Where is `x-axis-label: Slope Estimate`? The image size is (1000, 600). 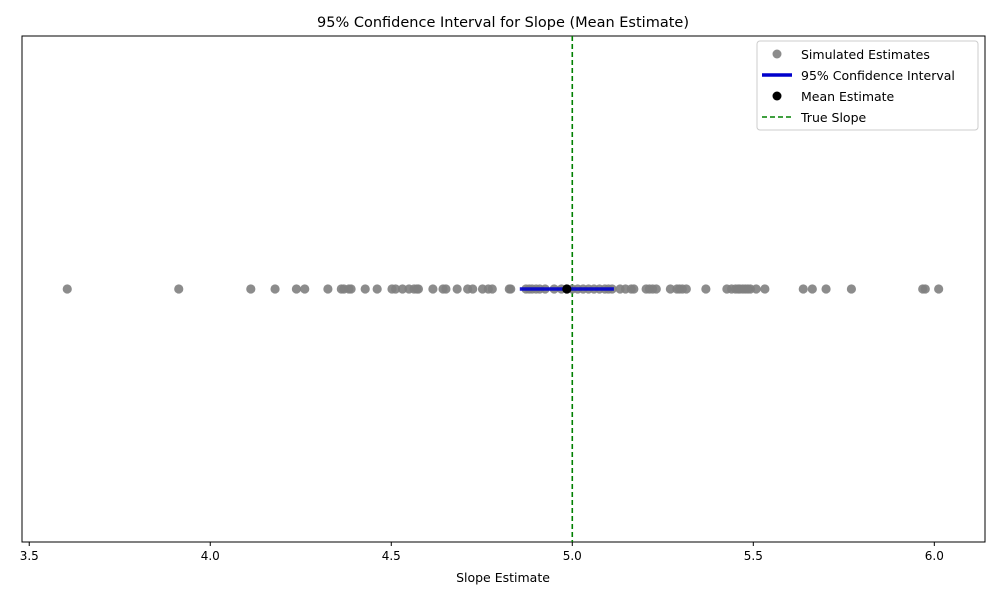
x-axis-label: Slope Estimate is located at coordinates (503, 577).